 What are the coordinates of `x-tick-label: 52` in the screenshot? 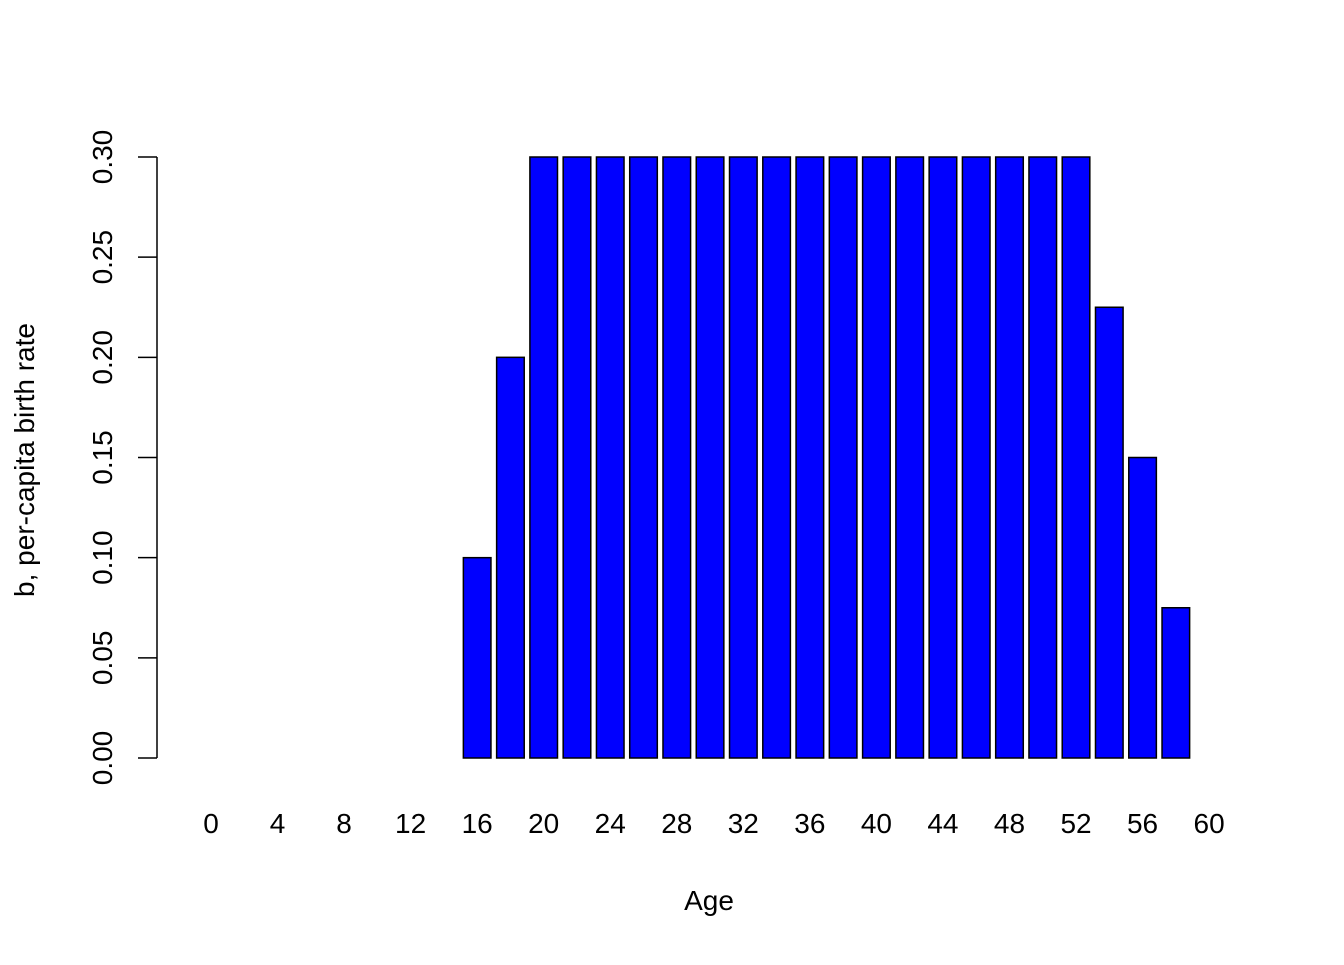 It's located at (1075, 823).